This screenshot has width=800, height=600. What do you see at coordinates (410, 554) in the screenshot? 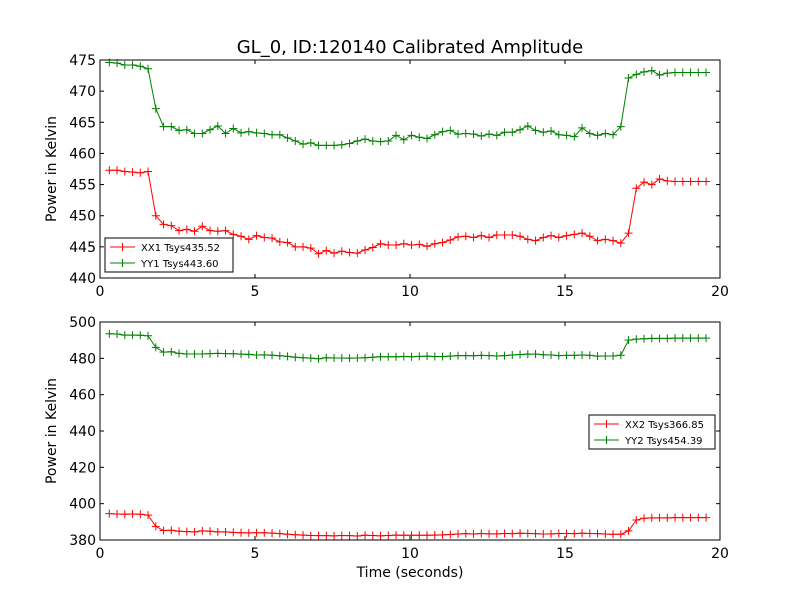
I see `x-tick-label: 10` at bounding box center [410, 554].